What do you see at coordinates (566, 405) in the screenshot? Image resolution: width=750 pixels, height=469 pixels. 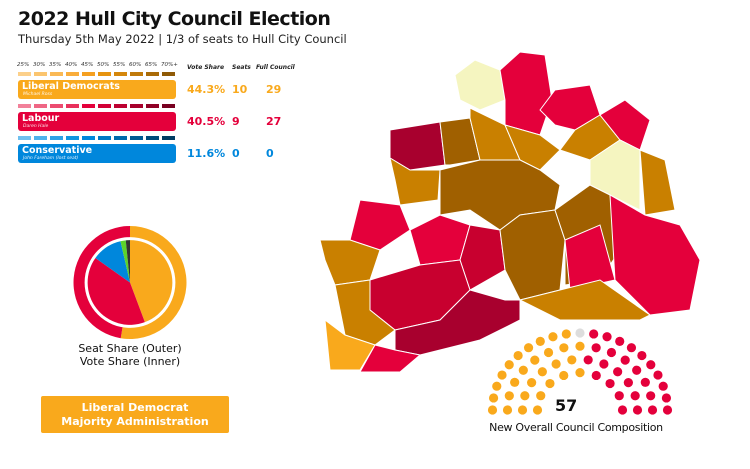 I see `total-seats: 57` at bounding box center [566, 405].